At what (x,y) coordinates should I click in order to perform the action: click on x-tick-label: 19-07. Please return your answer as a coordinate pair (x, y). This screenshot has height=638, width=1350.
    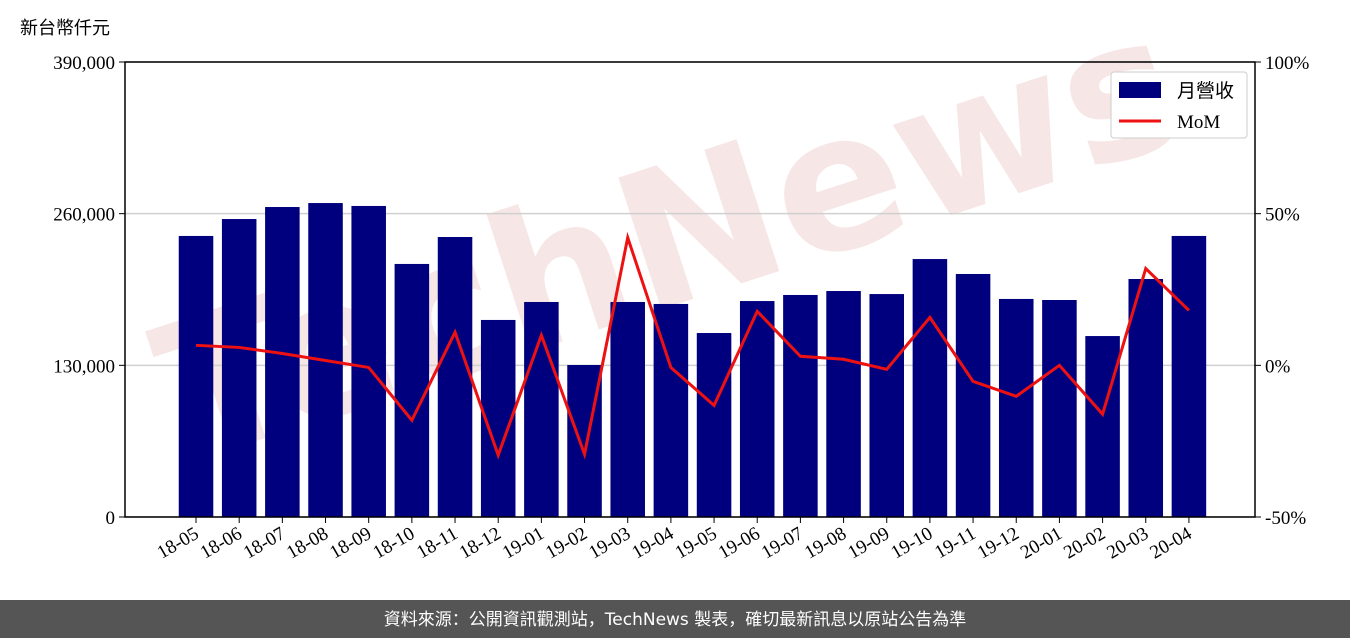
    Looking at the image, I should click on (782, 543).